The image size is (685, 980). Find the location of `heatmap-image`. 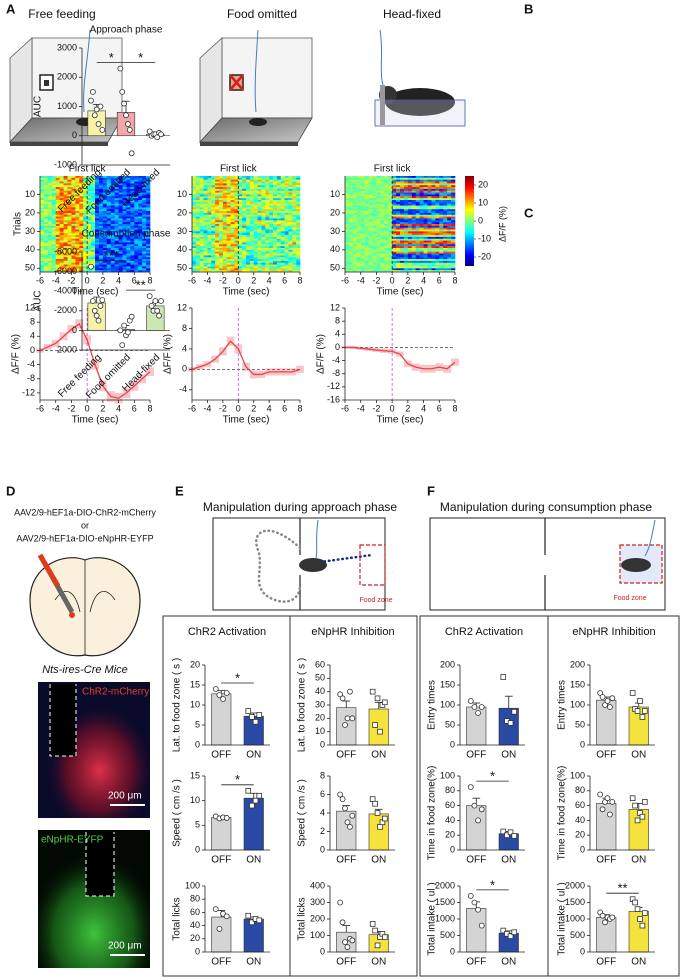

heatmap-image is located at coordinates (400, 224).